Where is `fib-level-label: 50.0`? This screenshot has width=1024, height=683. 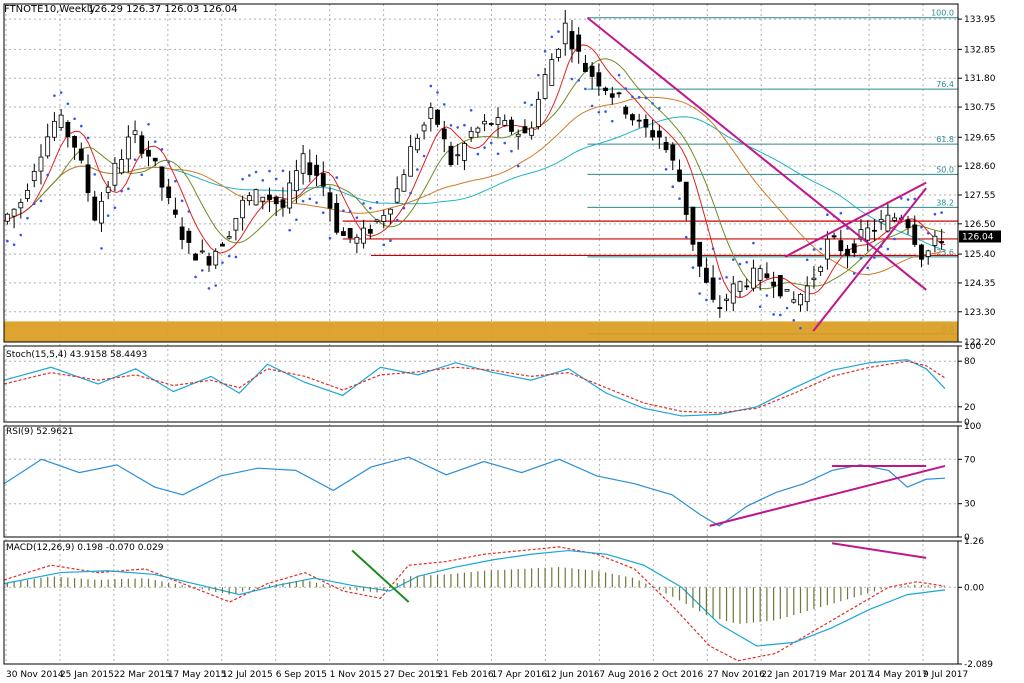
fib-level-label: 50.0 is located at coordinates (945, 169).